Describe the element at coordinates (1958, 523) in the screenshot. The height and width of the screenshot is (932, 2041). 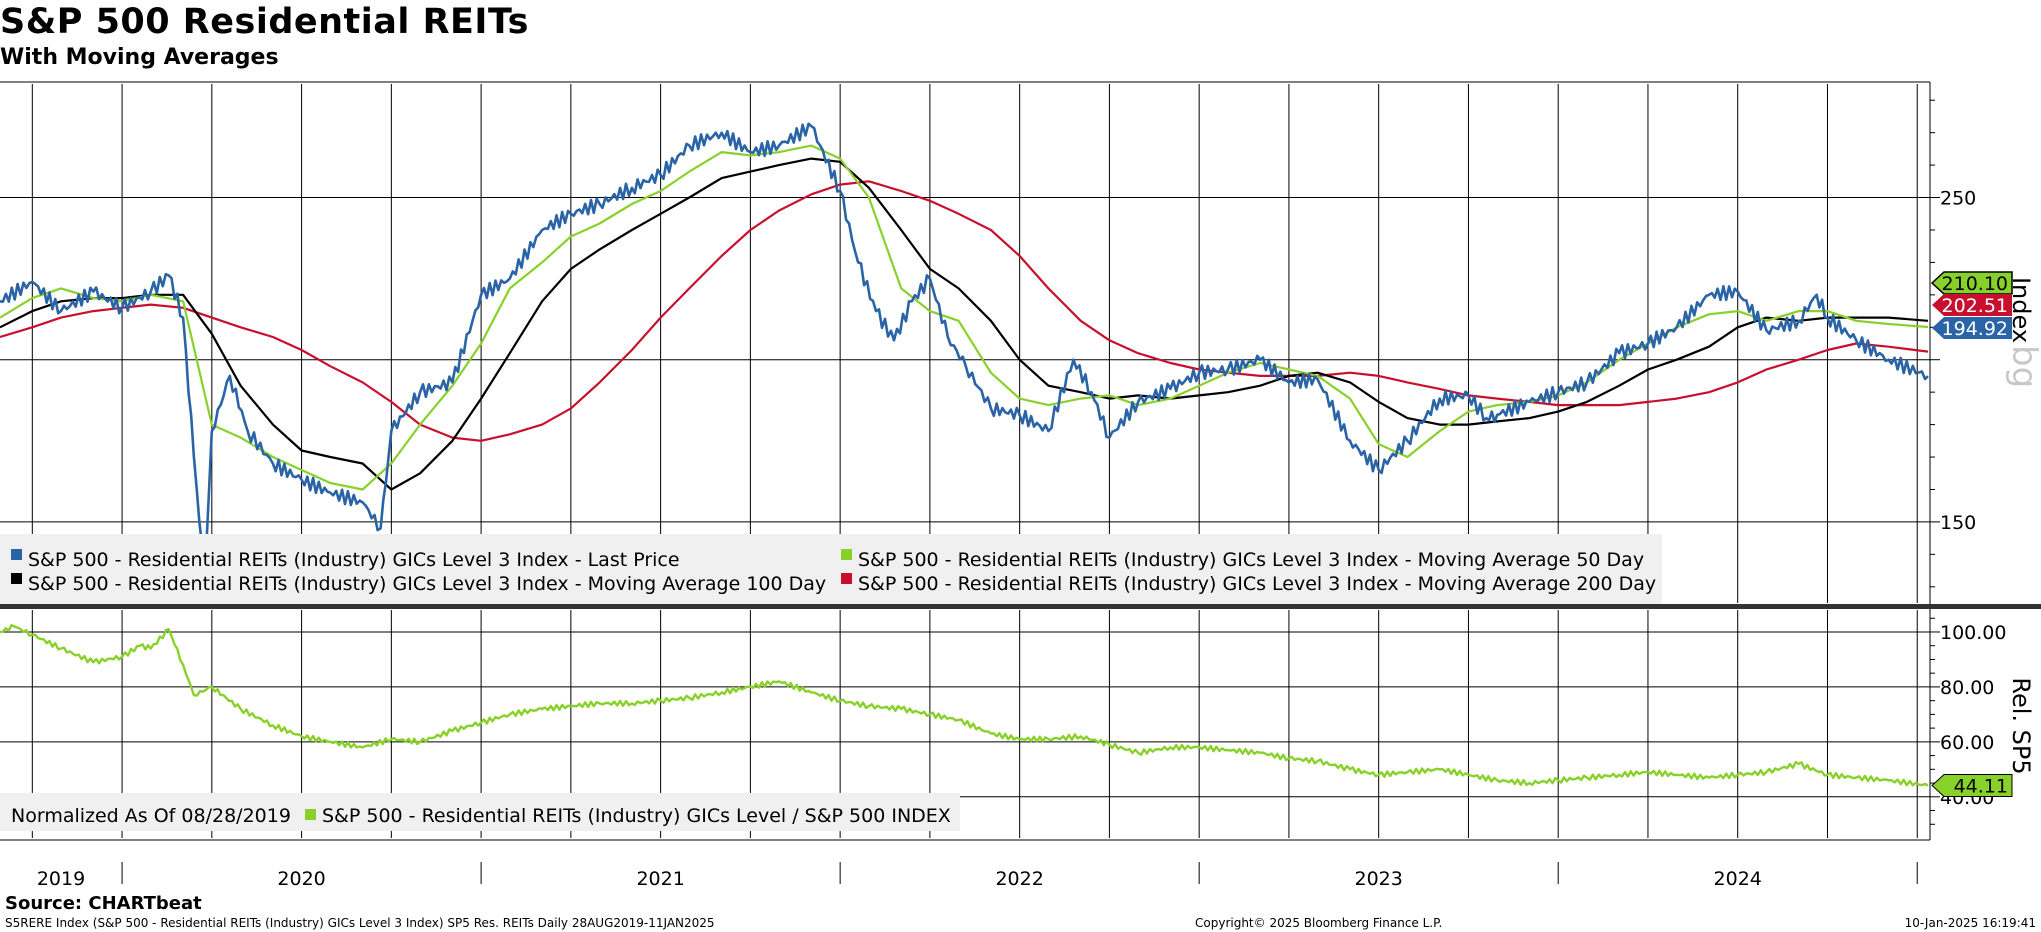
I see `y-tick-label-upper: 150` at that location.